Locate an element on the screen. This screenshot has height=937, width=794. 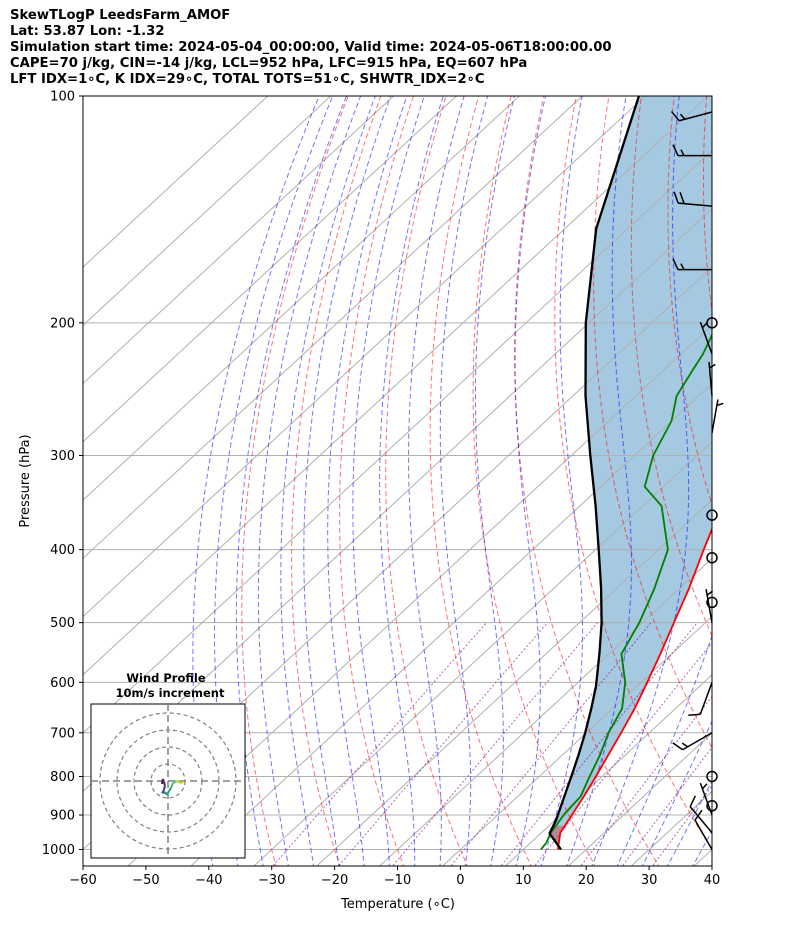
y-tick-label: 600 is located at coordinates (62, 683).